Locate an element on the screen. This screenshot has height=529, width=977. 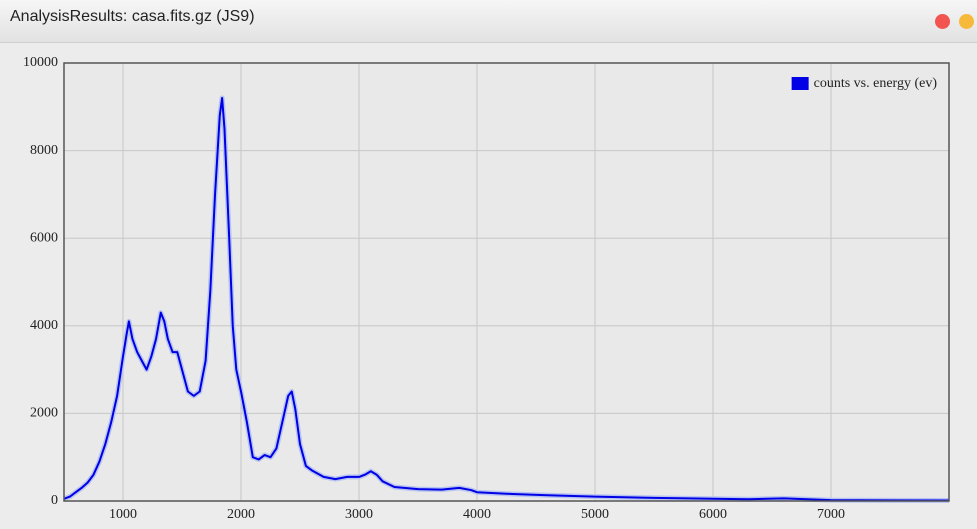
window-title: AnalysisResults: casa.fits.gz (JS9) is located at coordinates (132, 16).